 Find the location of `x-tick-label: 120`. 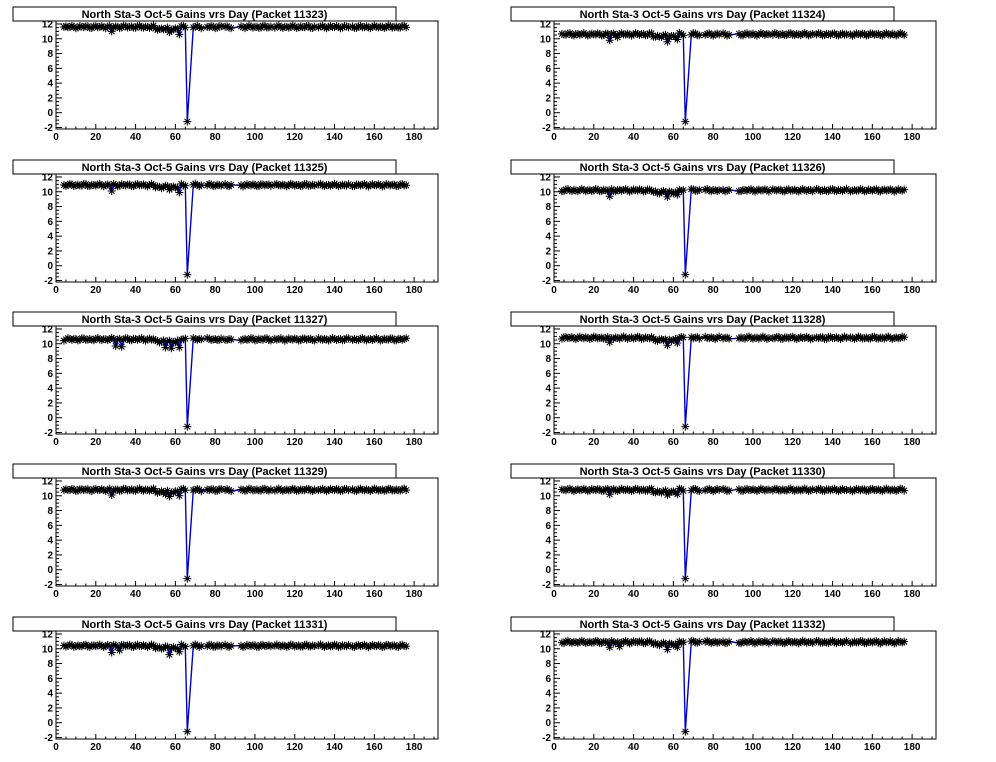

x-tick-label: 120 is located at coordinates (294, 442).